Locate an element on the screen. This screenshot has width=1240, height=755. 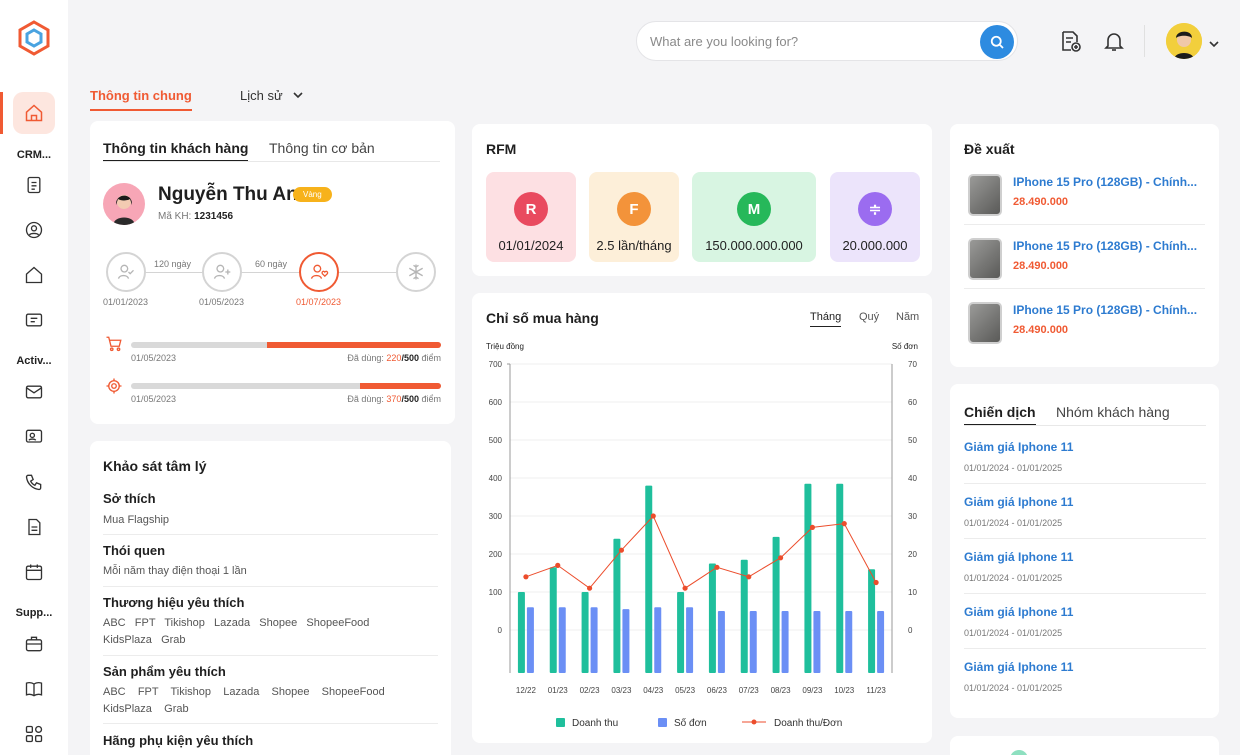
cart-icon is located at coordinates (114, 346).